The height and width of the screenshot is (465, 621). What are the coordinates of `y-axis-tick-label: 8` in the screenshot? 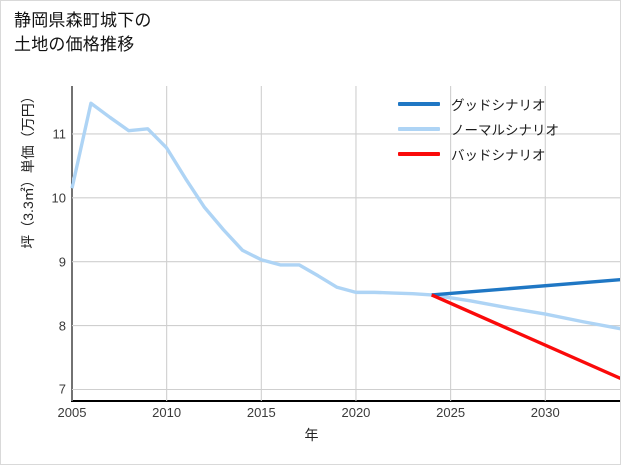 It's located at (62, 326).